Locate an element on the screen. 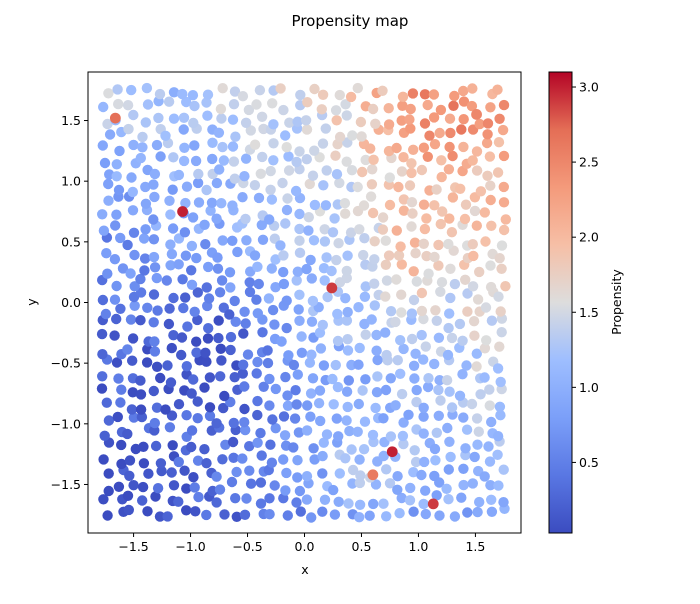 This screenshot has width=700, height=604. scatter-point-high is located at coordinates (373, 475).